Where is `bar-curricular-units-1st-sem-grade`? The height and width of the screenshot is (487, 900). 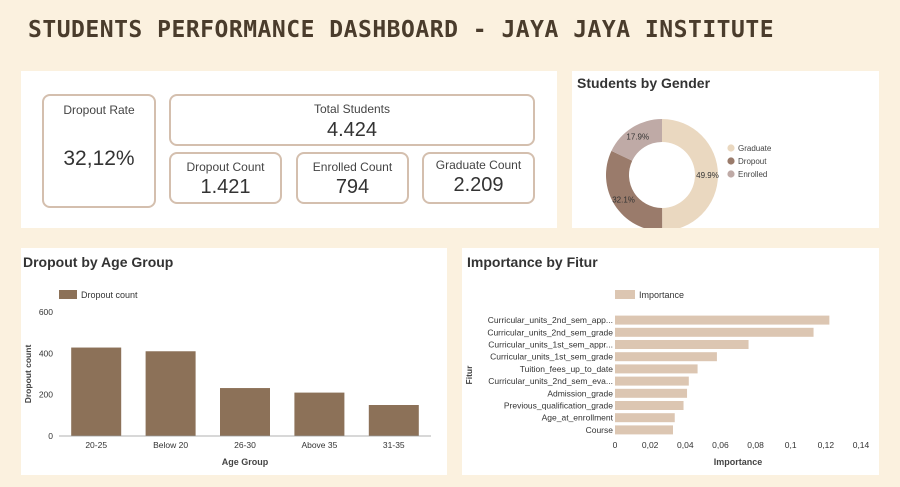
bar-curricular-units-1st-sem-grade is located at coordinates (666, 357).